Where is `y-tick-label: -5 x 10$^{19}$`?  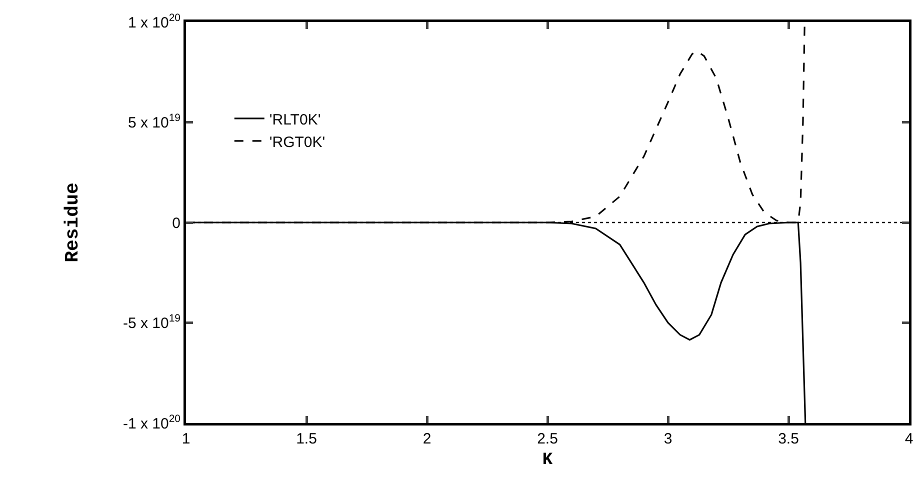 y-tick-label: -5 x 10$^{19}$ is located at coordinates (151, 322).